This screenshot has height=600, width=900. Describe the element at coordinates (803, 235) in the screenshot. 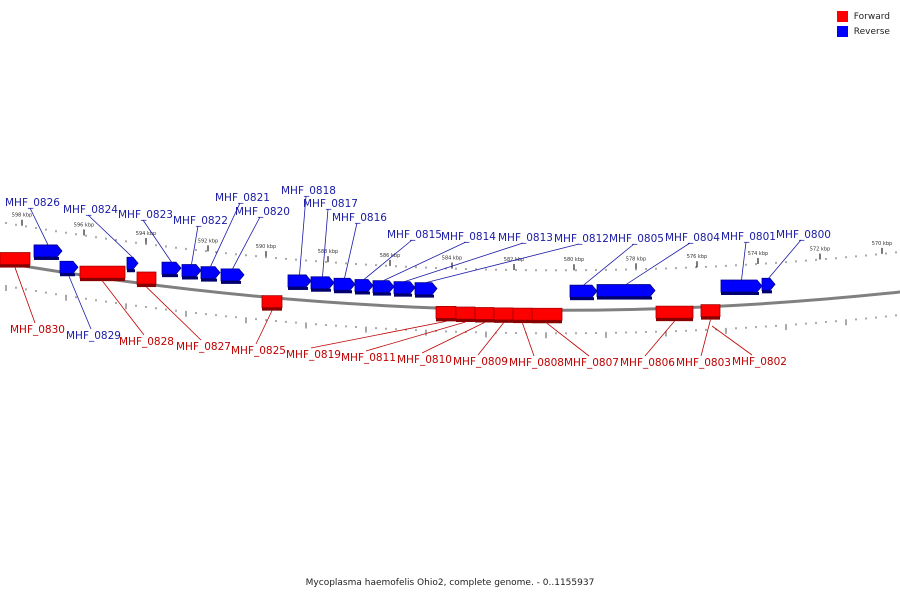

I see `gene-label: MHF_0800` at that location.